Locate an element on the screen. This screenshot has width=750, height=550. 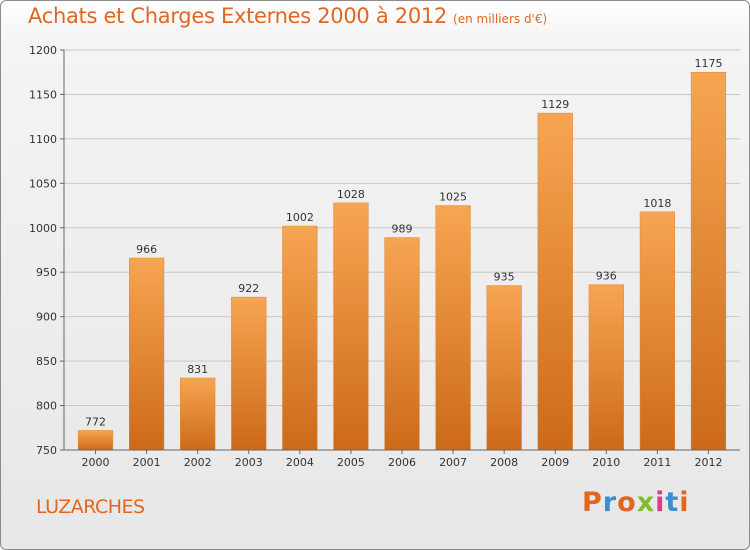
bar-value-label: 1018 is located at coordinates (657, 203).